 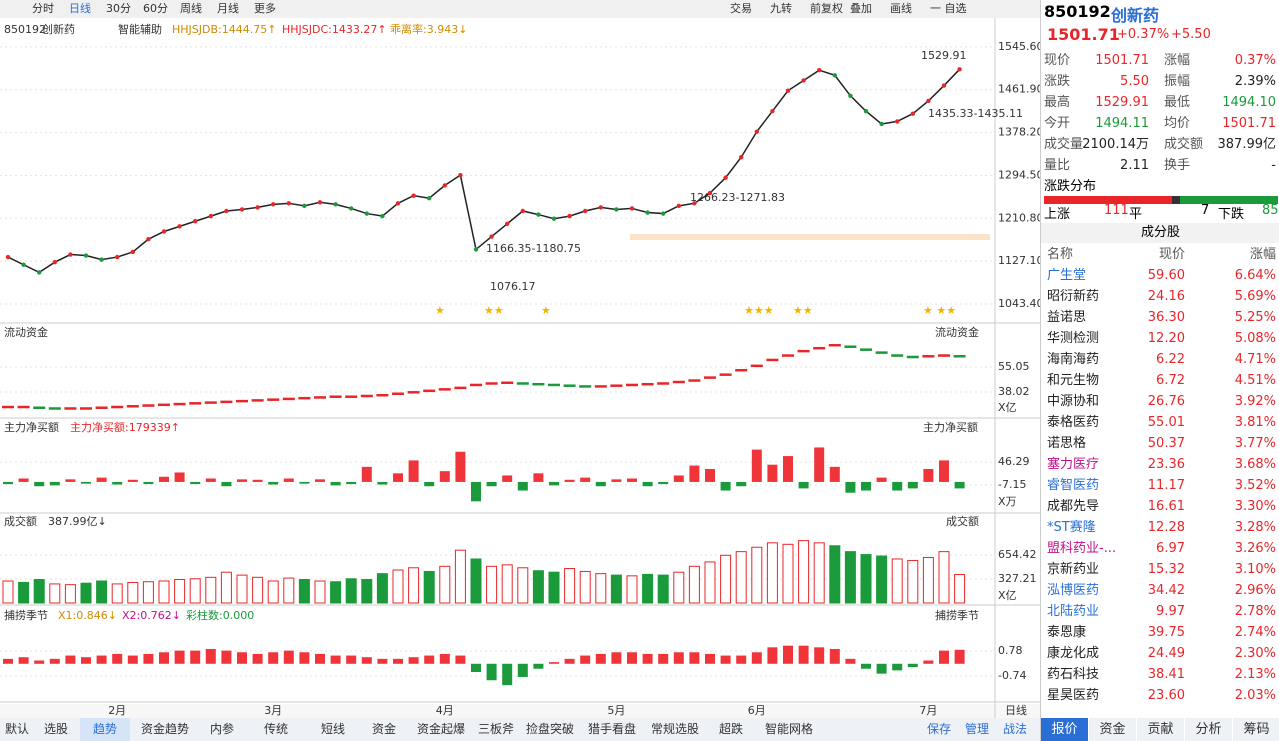 I want to click on annotation: 1435.33-1435.11, so click(x=975, y=113).